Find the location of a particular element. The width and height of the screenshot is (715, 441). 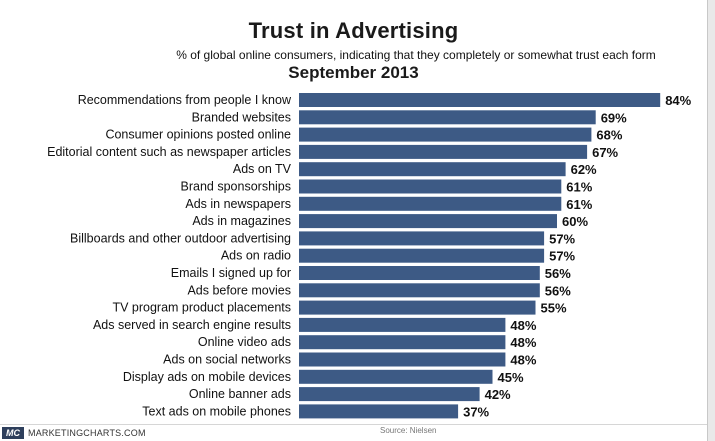

value-label: 45% is located at coordinates (511, 377).